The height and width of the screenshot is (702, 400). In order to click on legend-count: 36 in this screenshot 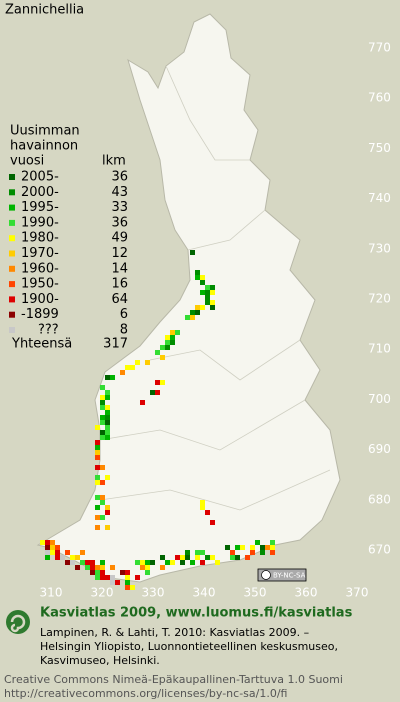, I will do `click(119, 177)`.